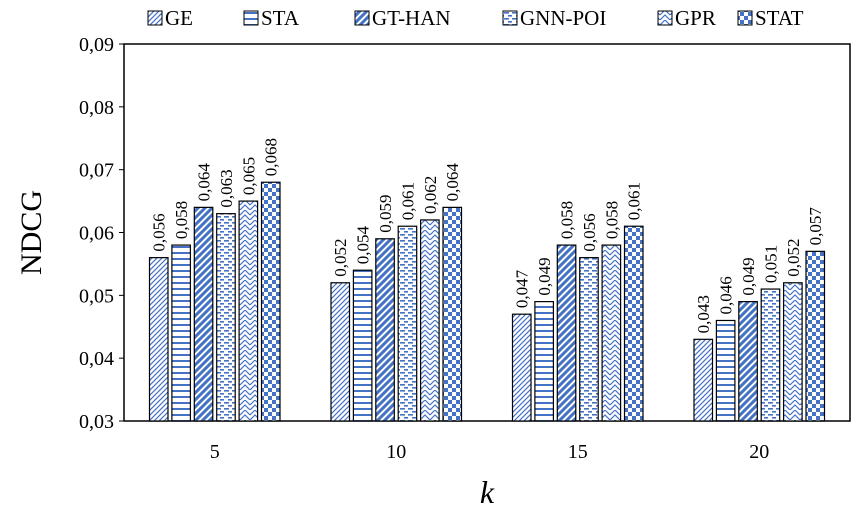  What do you see at coordinates (271, 157) in the screenshot?
I see `bar-data-label: 0,068` at bounding box center [271, 157].